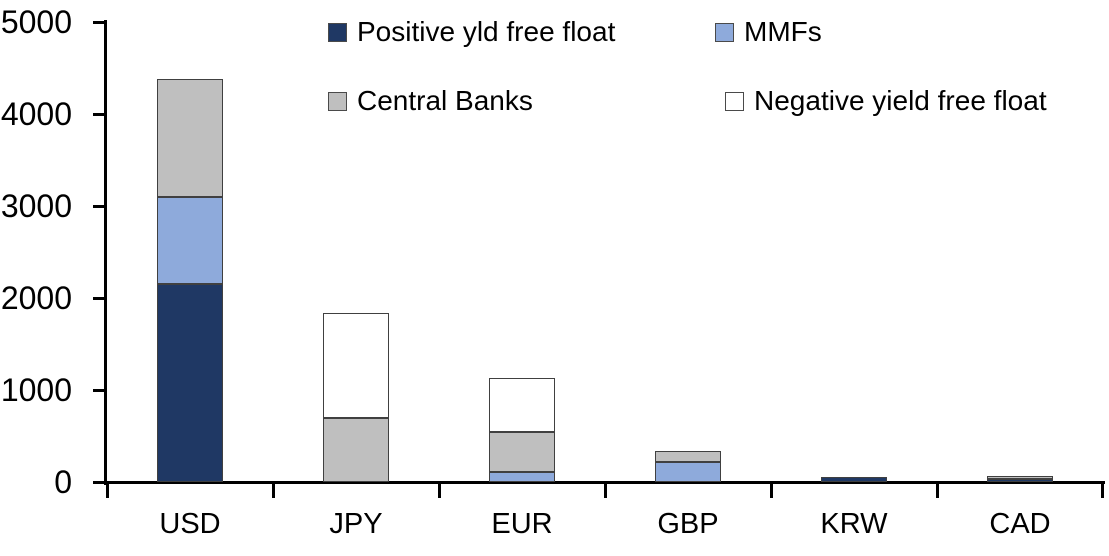 The image size is (1109, 556). What do you see at coordinates (688, 456) in the screenshot?
I see `bar-segment-gbp-central-banks` at bounding box center [688, 456].